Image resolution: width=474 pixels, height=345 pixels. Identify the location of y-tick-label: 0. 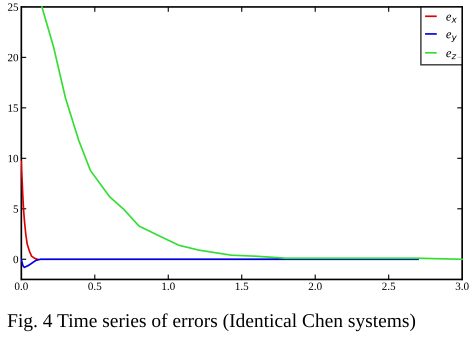
(15, 260).